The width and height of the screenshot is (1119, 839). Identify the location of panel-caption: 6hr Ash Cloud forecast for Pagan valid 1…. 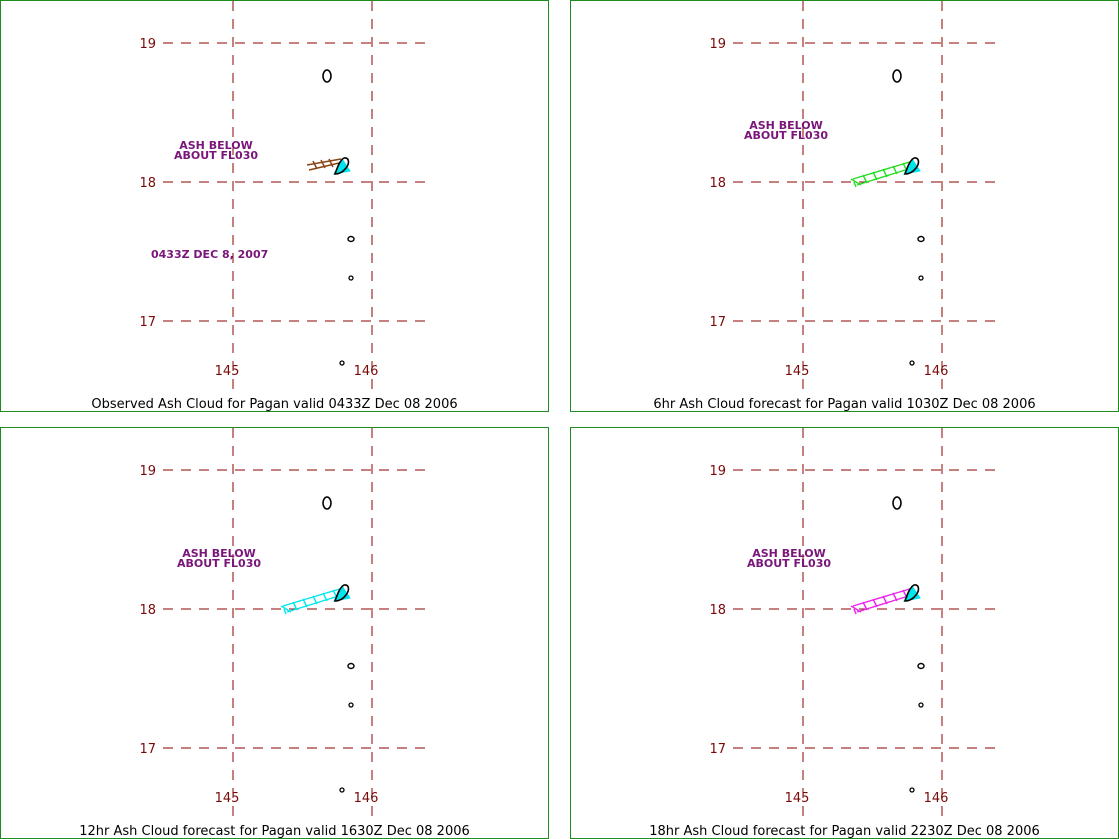
(844, 404).